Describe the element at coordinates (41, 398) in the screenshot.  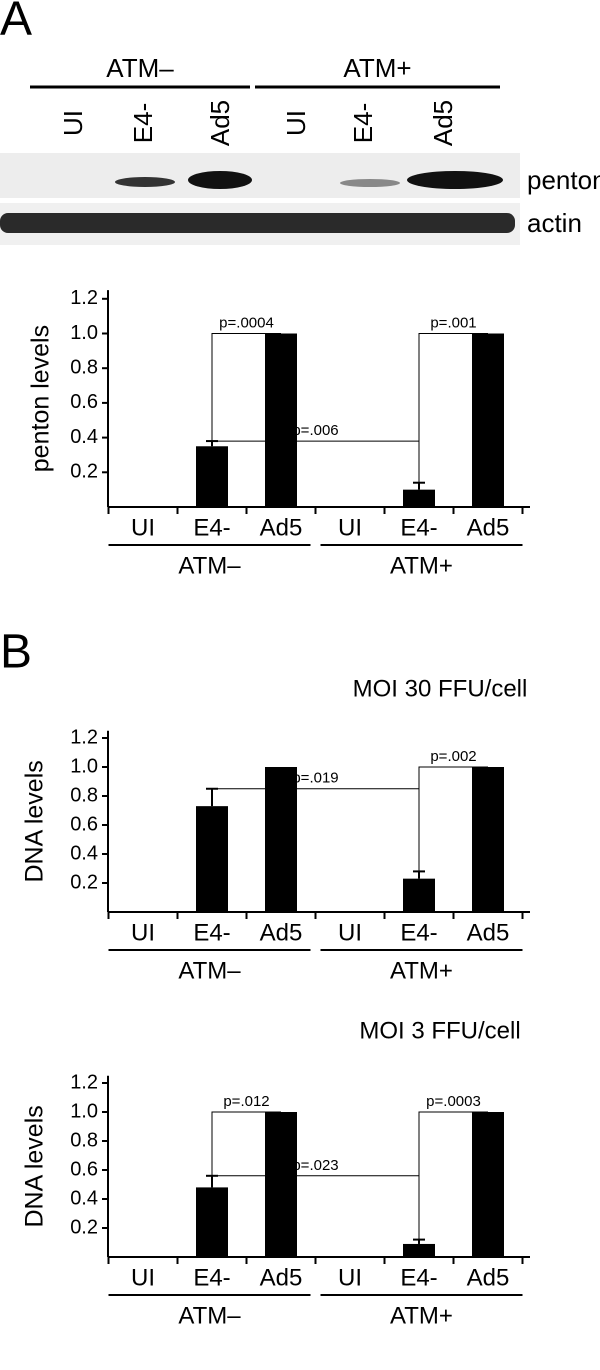
I see `y-axis-label: penton levels` at that location.